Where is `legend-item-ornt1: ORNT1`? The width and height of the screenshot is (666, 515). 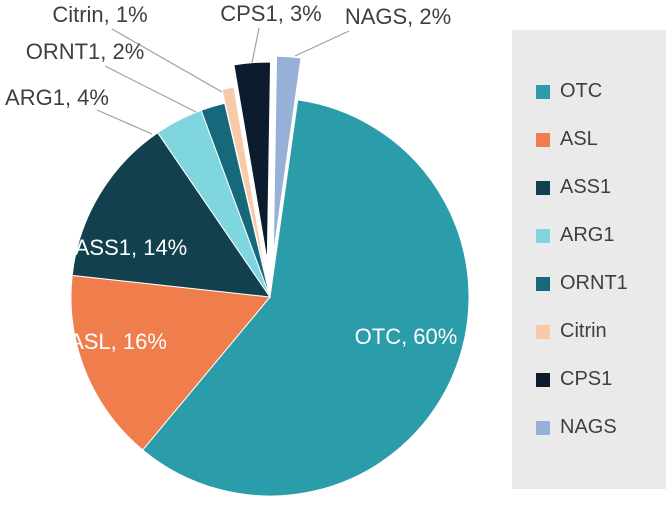 legend-item-ornt1: ORNT1 is located at coordinates (601, 283).